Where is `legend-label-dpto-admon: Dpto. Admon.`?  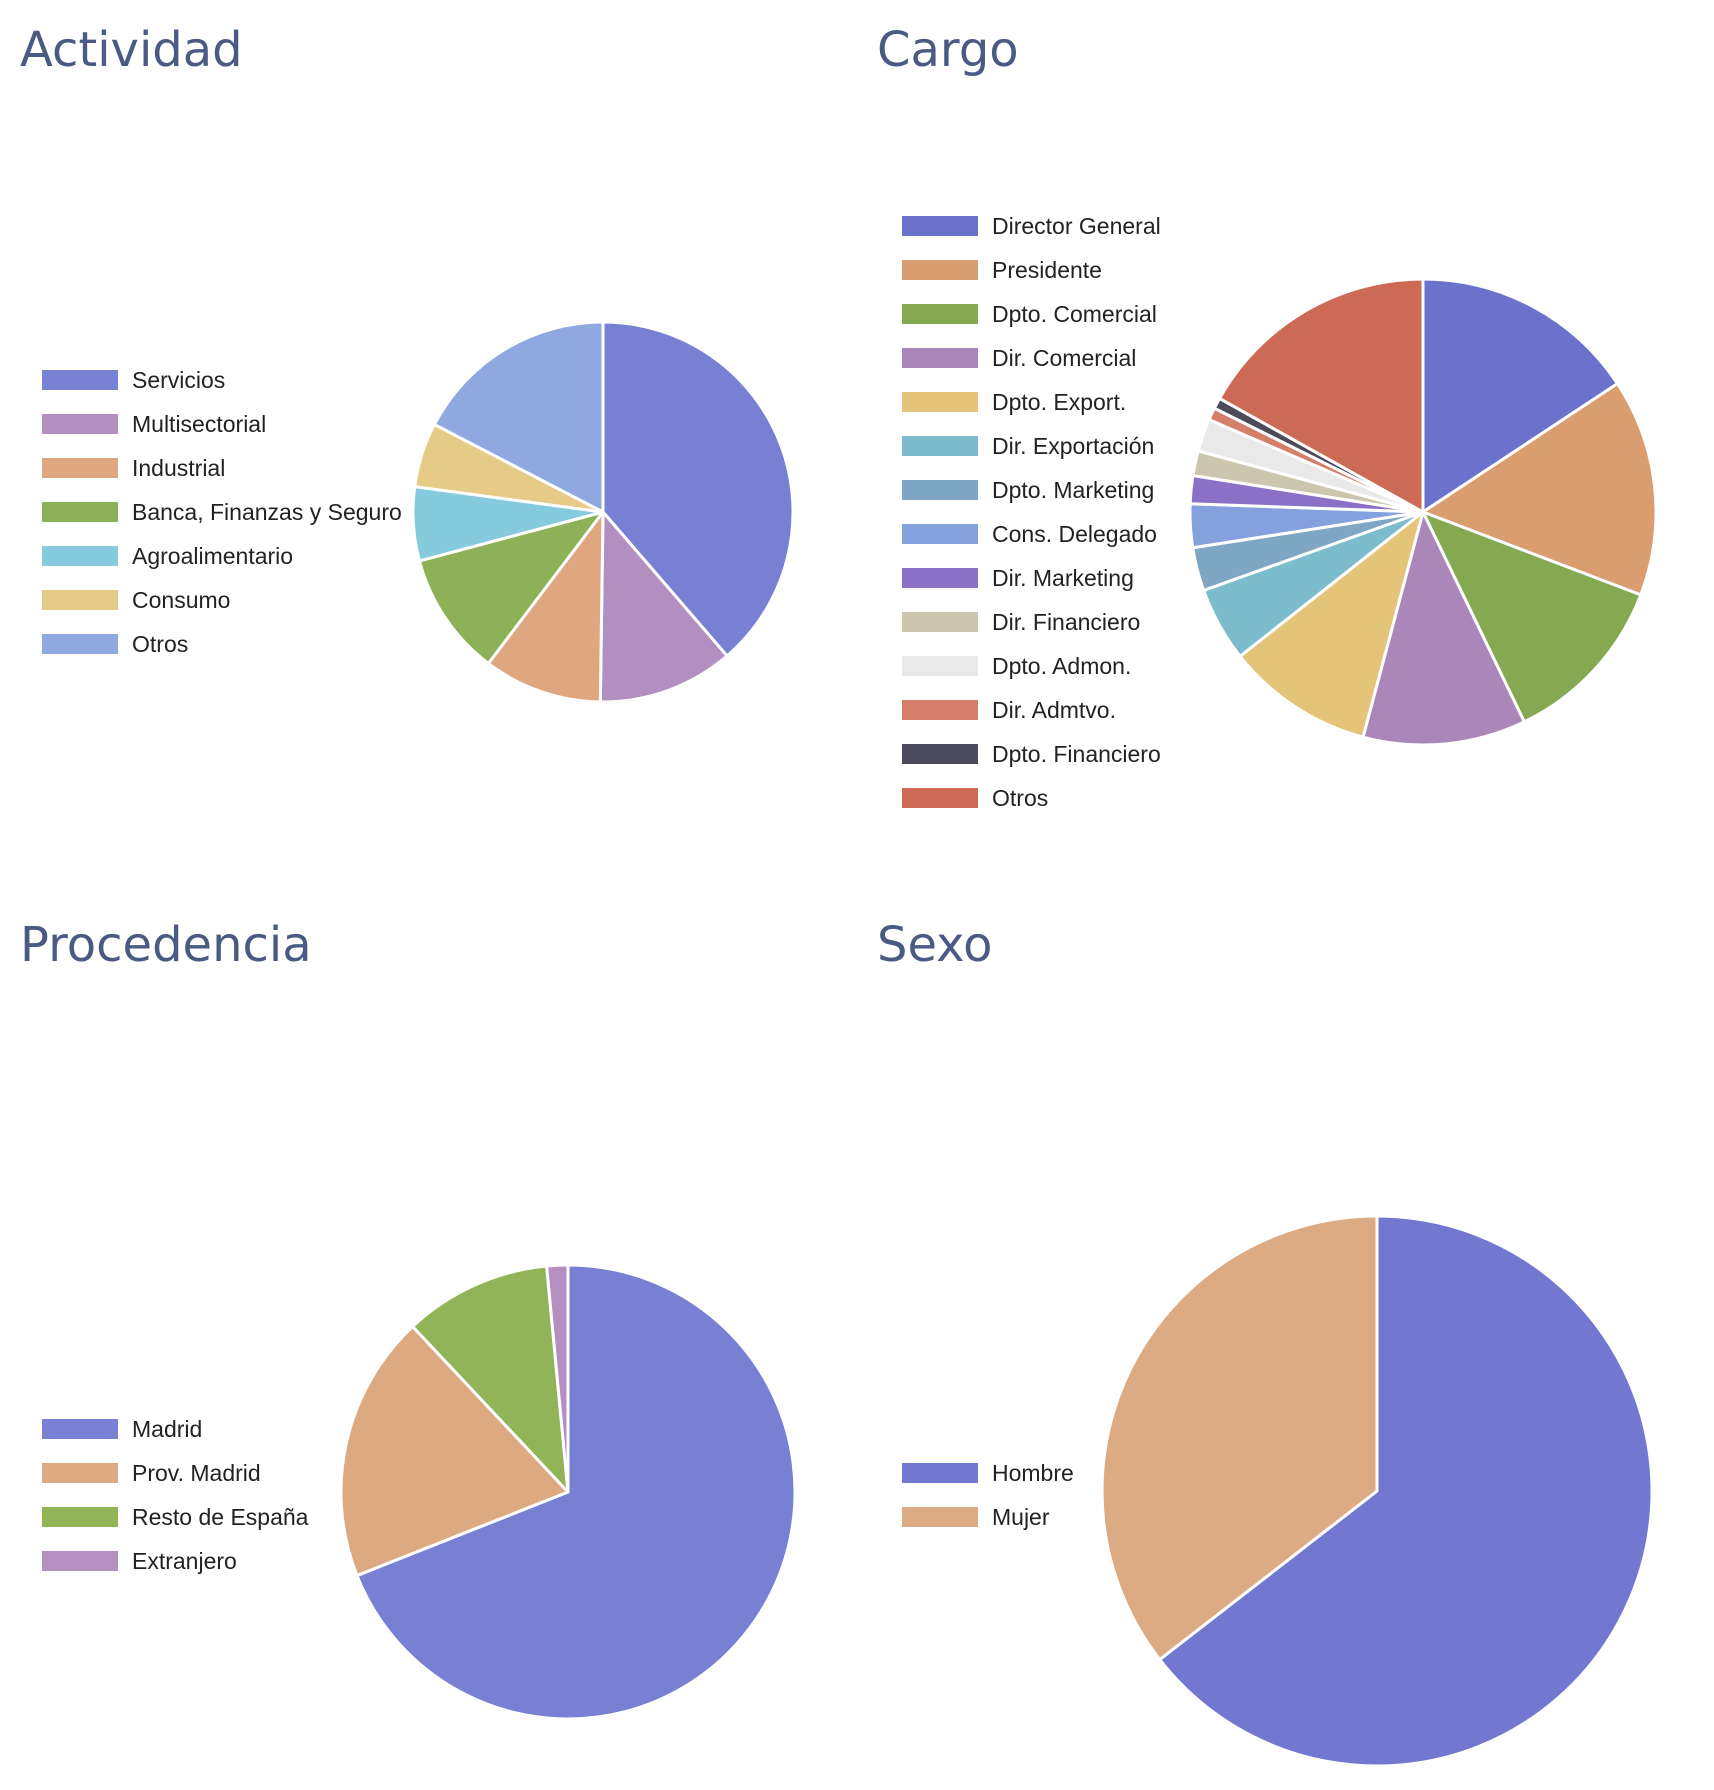 legend-label-dpto-admon: Dpto. Admon. is located at coordinates (1061, 666).